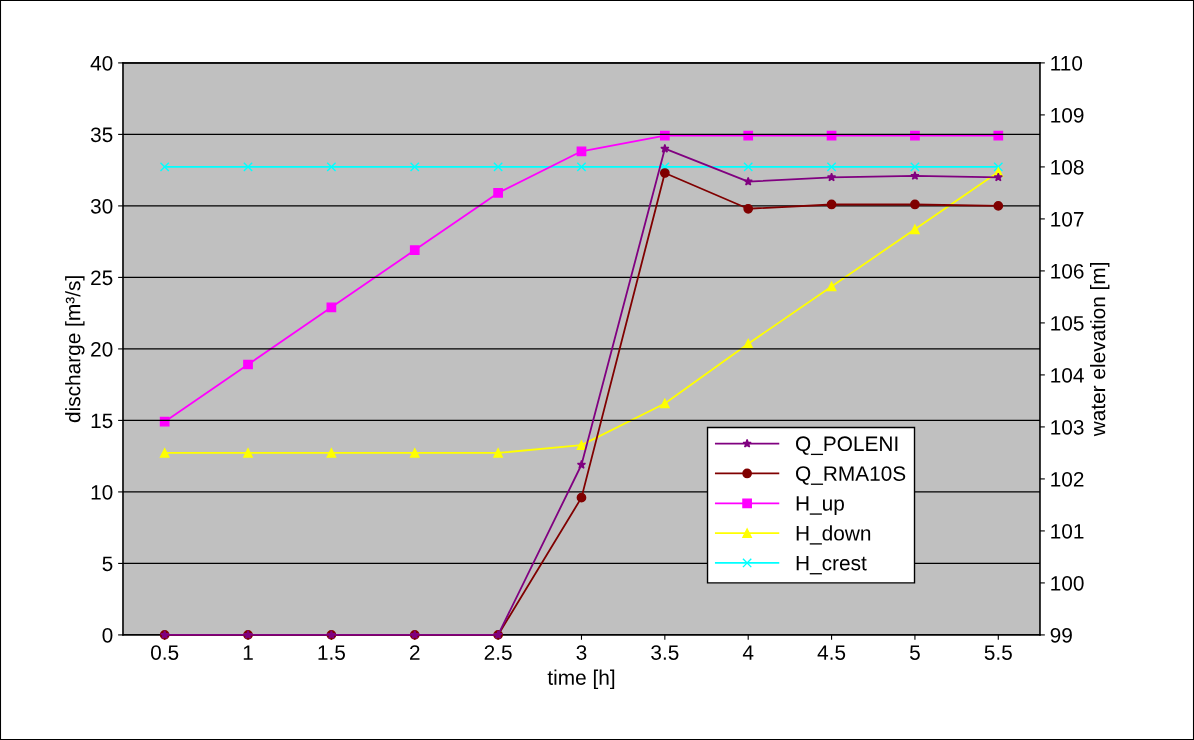 The image size is (1194, 740). What do you see at coordinates (101, 135) in the screenshot?
I see `y-tick-label: 35` at bounding box center [101, 135].